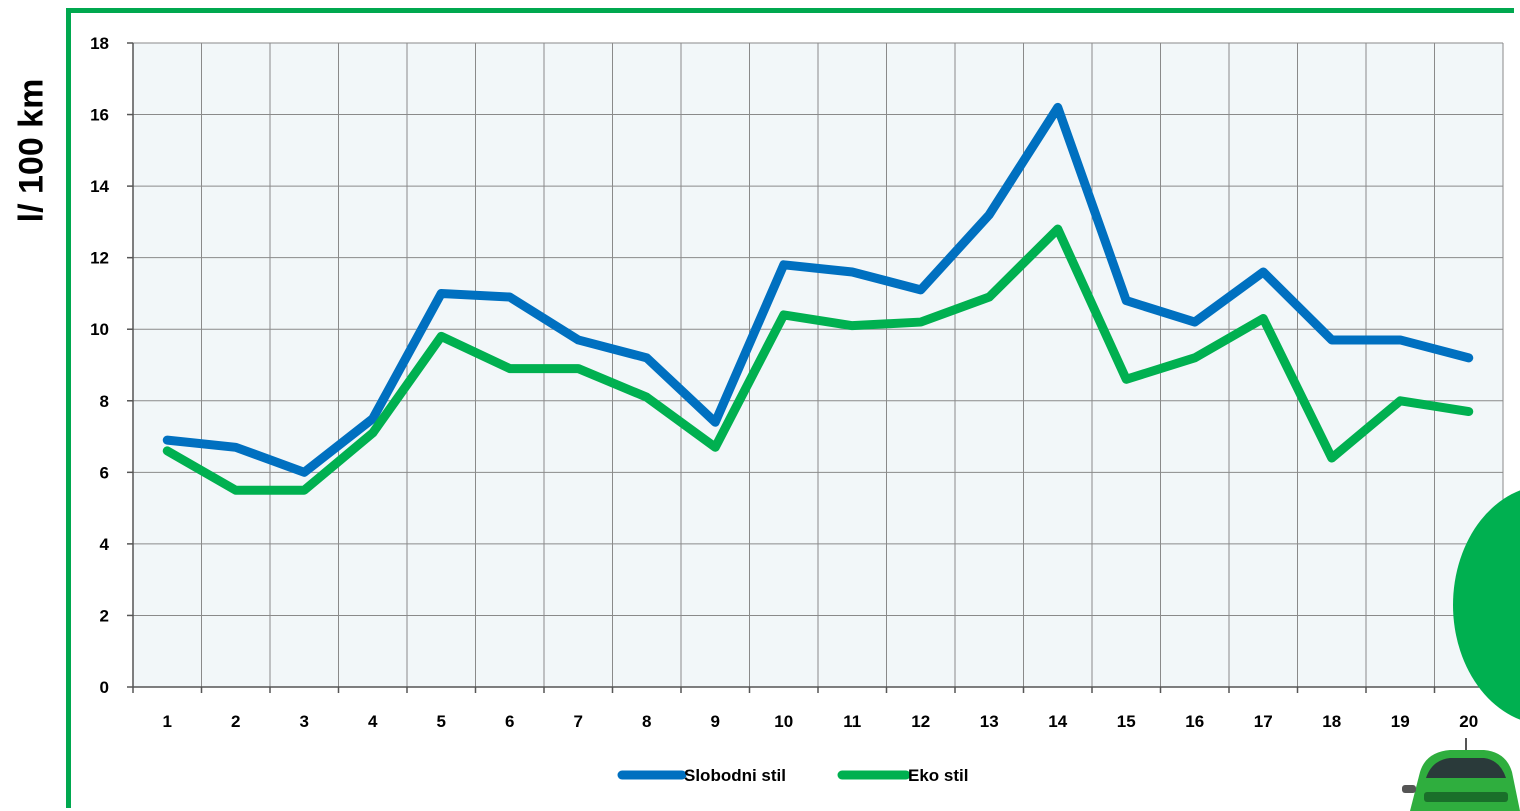 This screenshot has height=811, width=1520. I want to click on x-tick-labels: 1 2 3 4 5 6 7 8 9 10 11 12 13 14 15 16 17 18 19 20, so click(821, 721).